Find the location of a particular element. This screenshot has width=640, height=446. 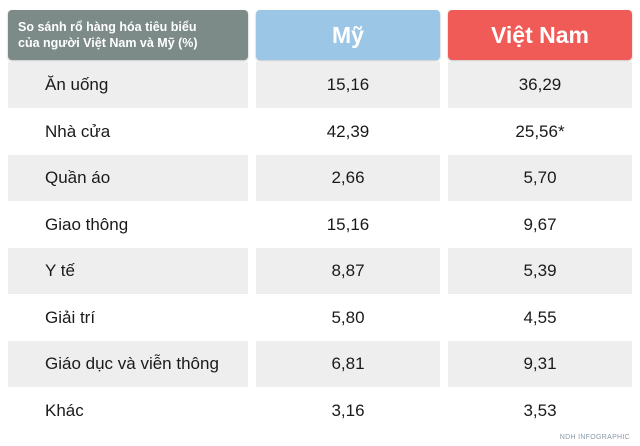

credit-text: NDH INFOGRAPHIC is located at coordinates (594, 437).